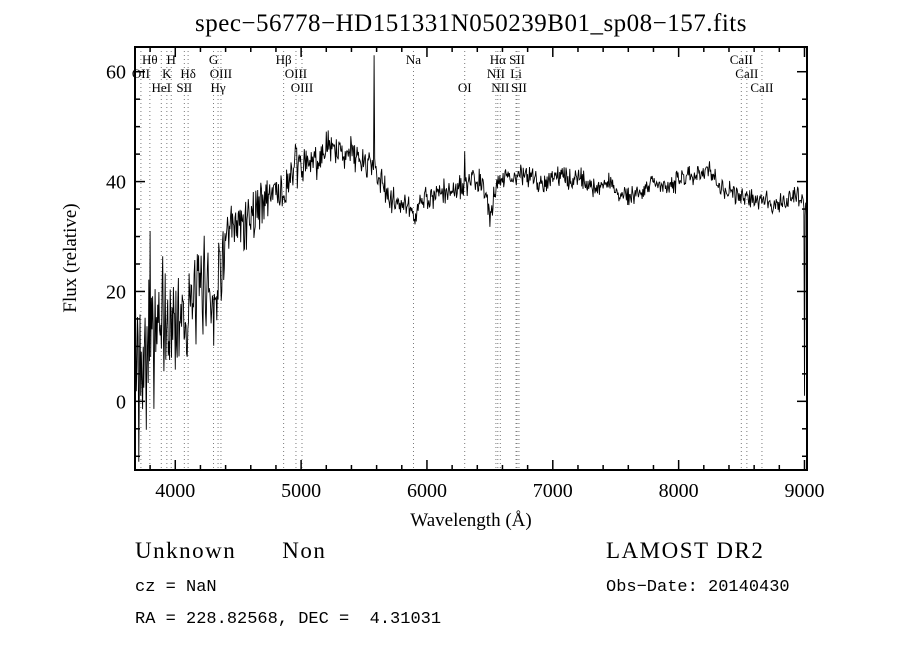 The height and width of the screenshot is (650, 900). Describe the element at coordinates (465, 87) in the screenshot. I see `spectral-line-label: OI` at that location.